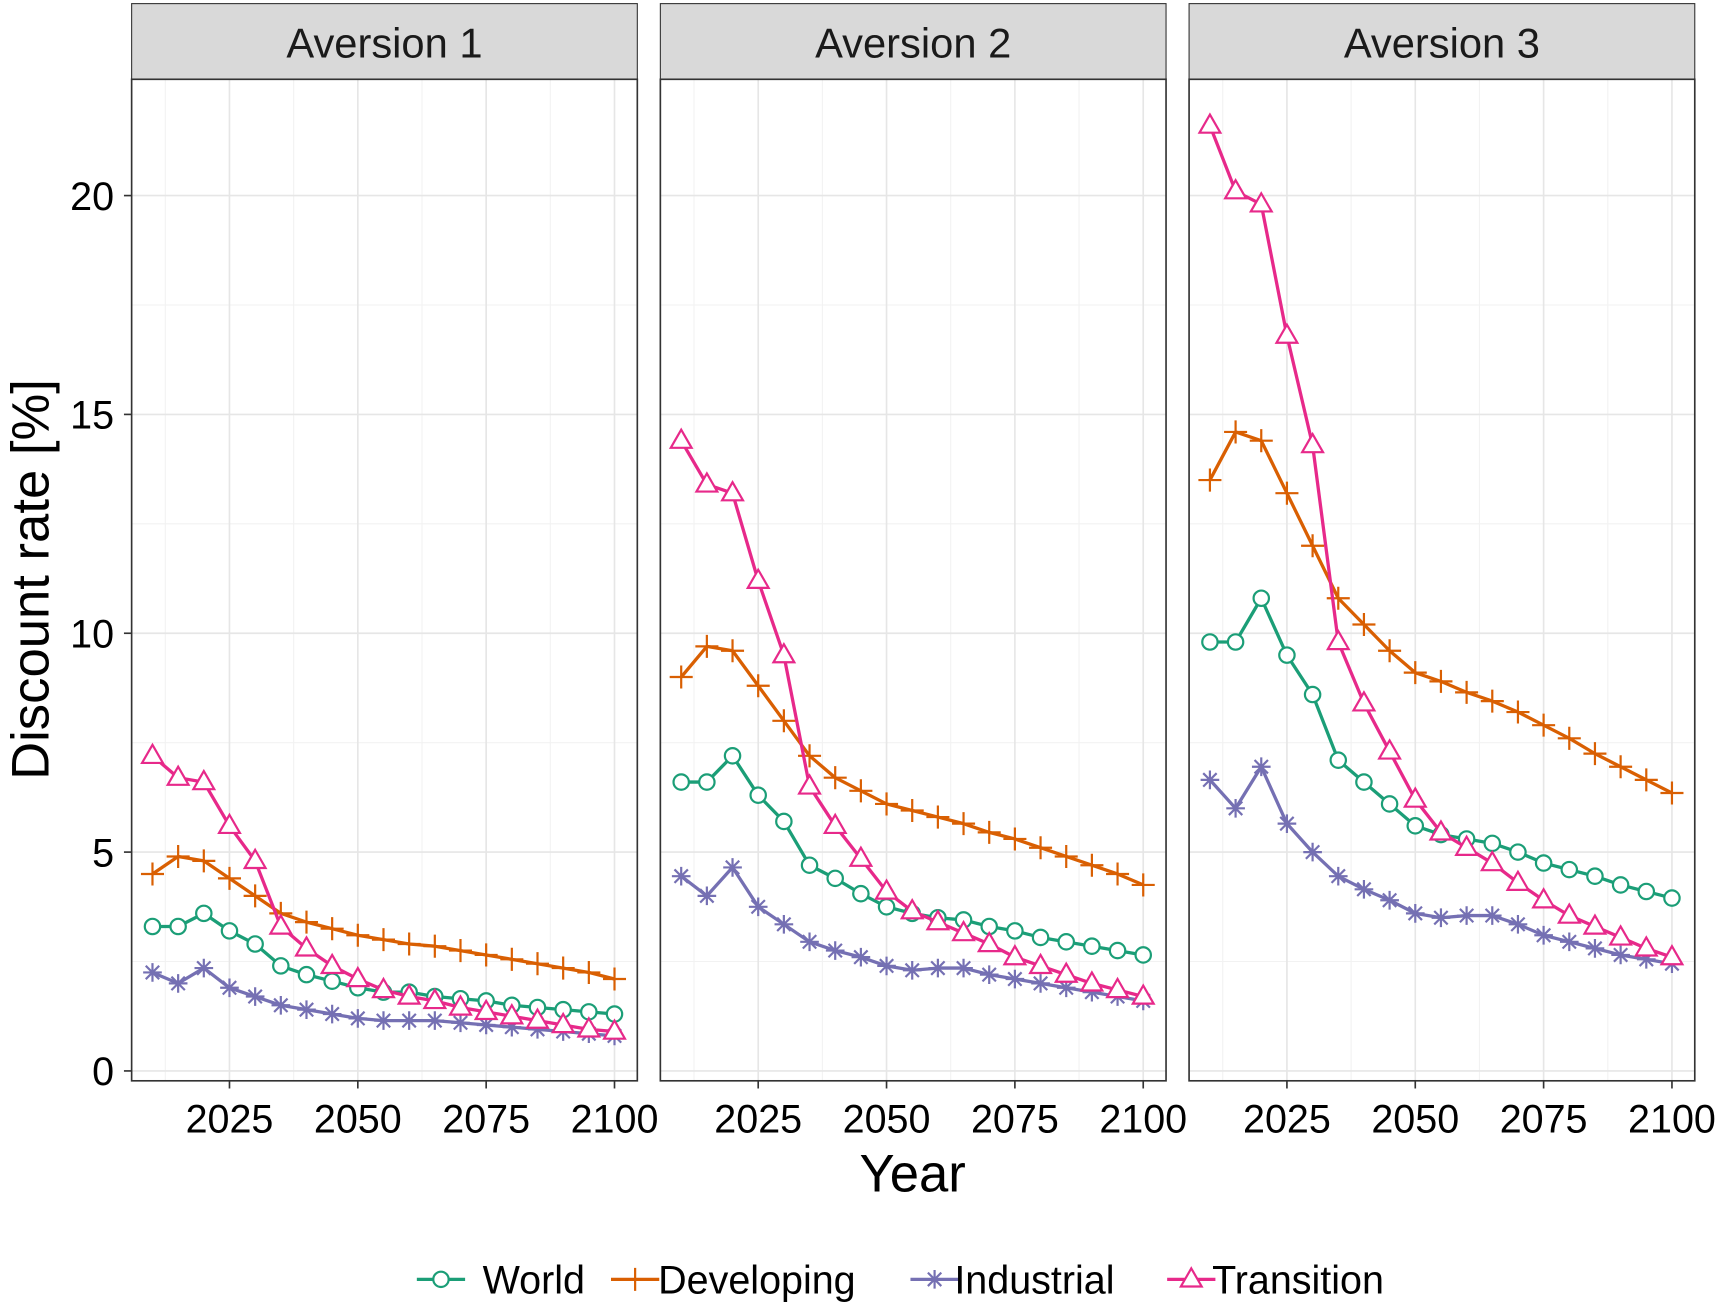  What do you see at coordinates (103, 1072) in the screenshot?
I see `y-tick-label: 0` at bounding box center [103, 1072].